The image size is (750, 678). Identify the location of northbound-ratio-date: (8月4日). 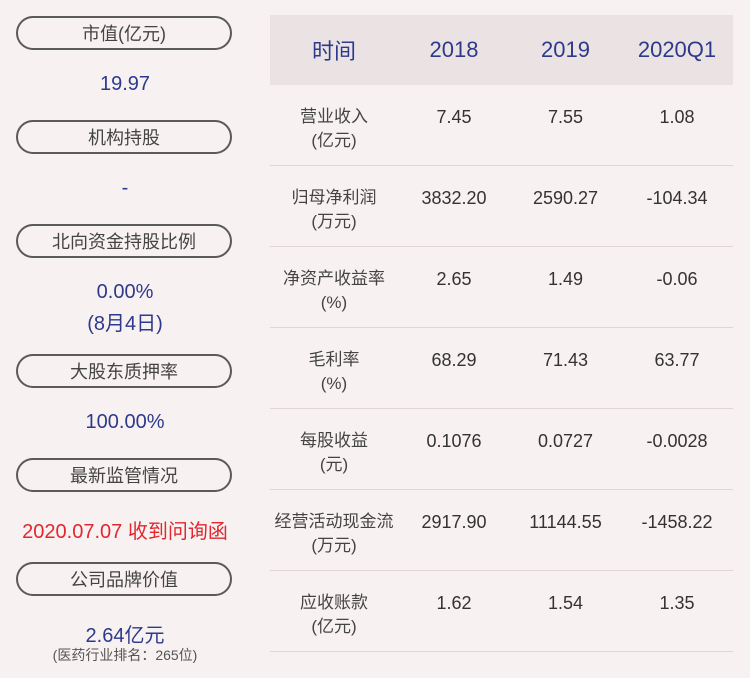
(125, 324).